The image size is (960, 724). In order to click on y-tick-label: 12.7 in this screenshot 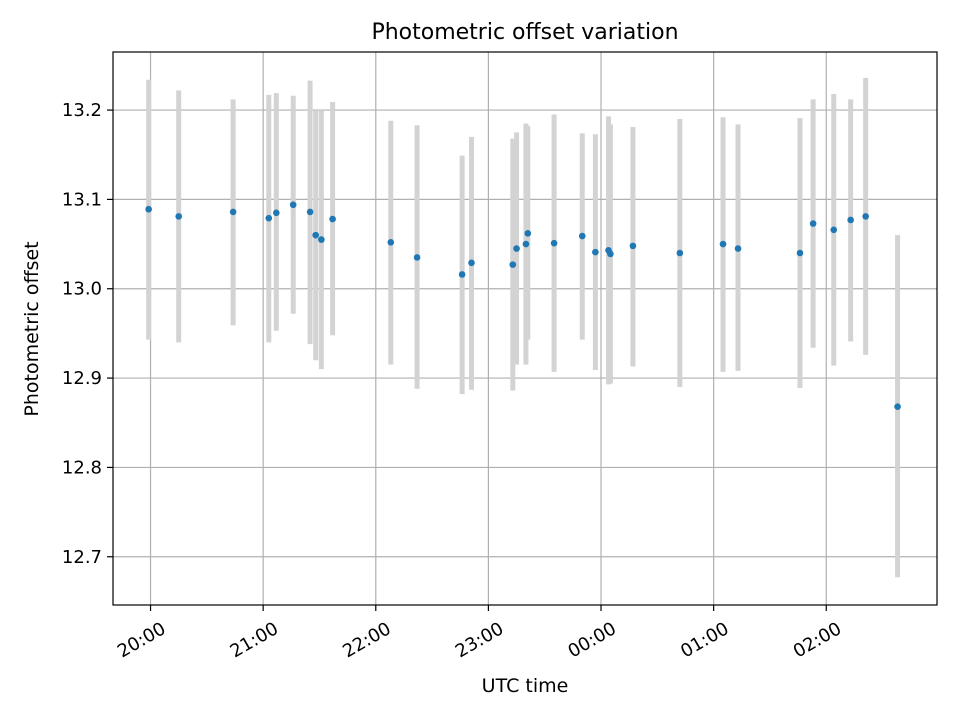, I will do `click(82, 557)`.